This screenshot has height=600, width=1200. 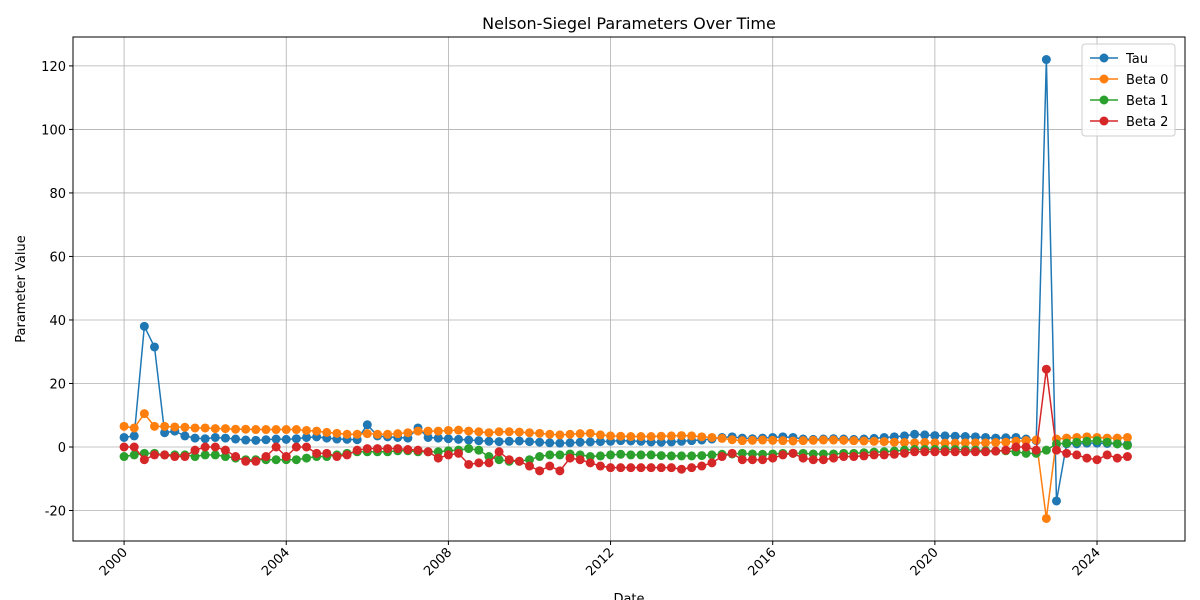 What do you see at coordinates (1147, 101) in the screenshot?
I see `legend-label: Beta 1` at bounding box center [1147, 101].